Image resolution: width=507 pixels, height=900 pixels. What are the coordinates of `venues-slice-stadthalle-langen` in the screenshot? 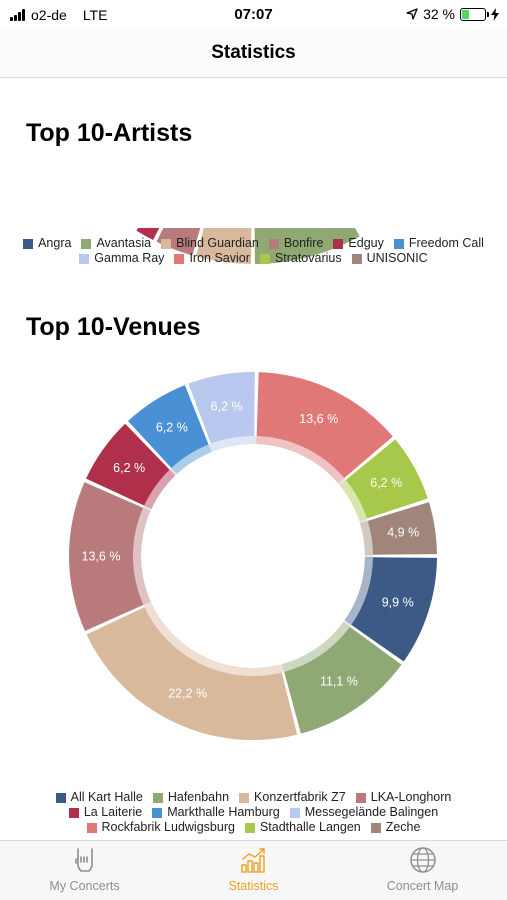 It's located at (383, 480).